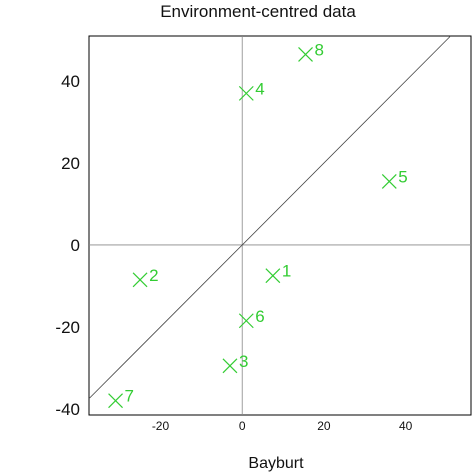 The width and height of the screenshot is (474, 474). I want to click on point-1: 1, so click(278, 273).